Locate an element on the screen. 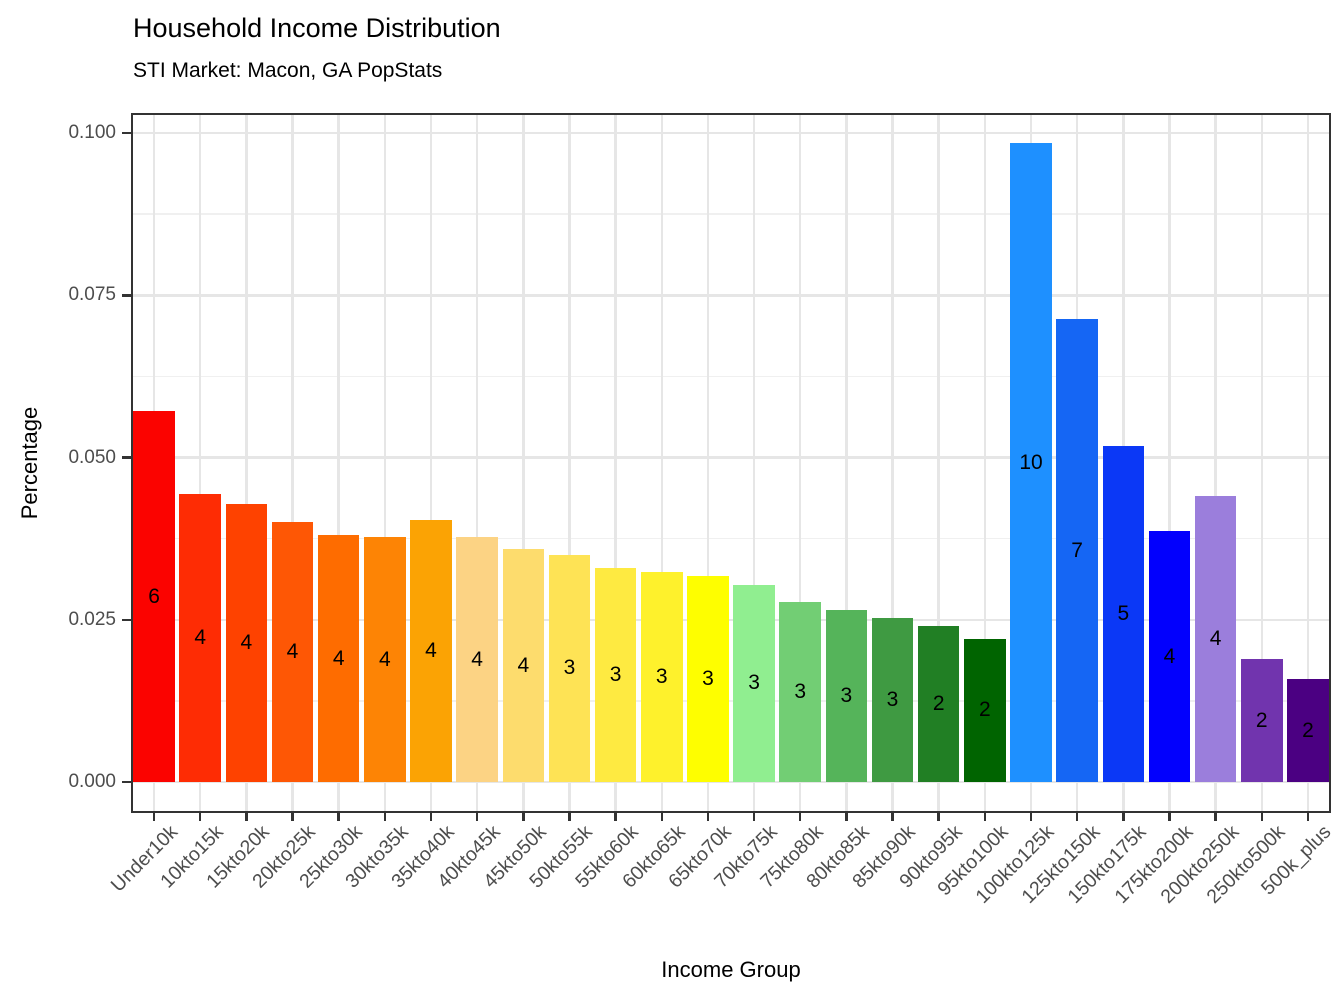 The image size is (1344, 1008). bar-175kto200k is located at coordinates (1169, 656).